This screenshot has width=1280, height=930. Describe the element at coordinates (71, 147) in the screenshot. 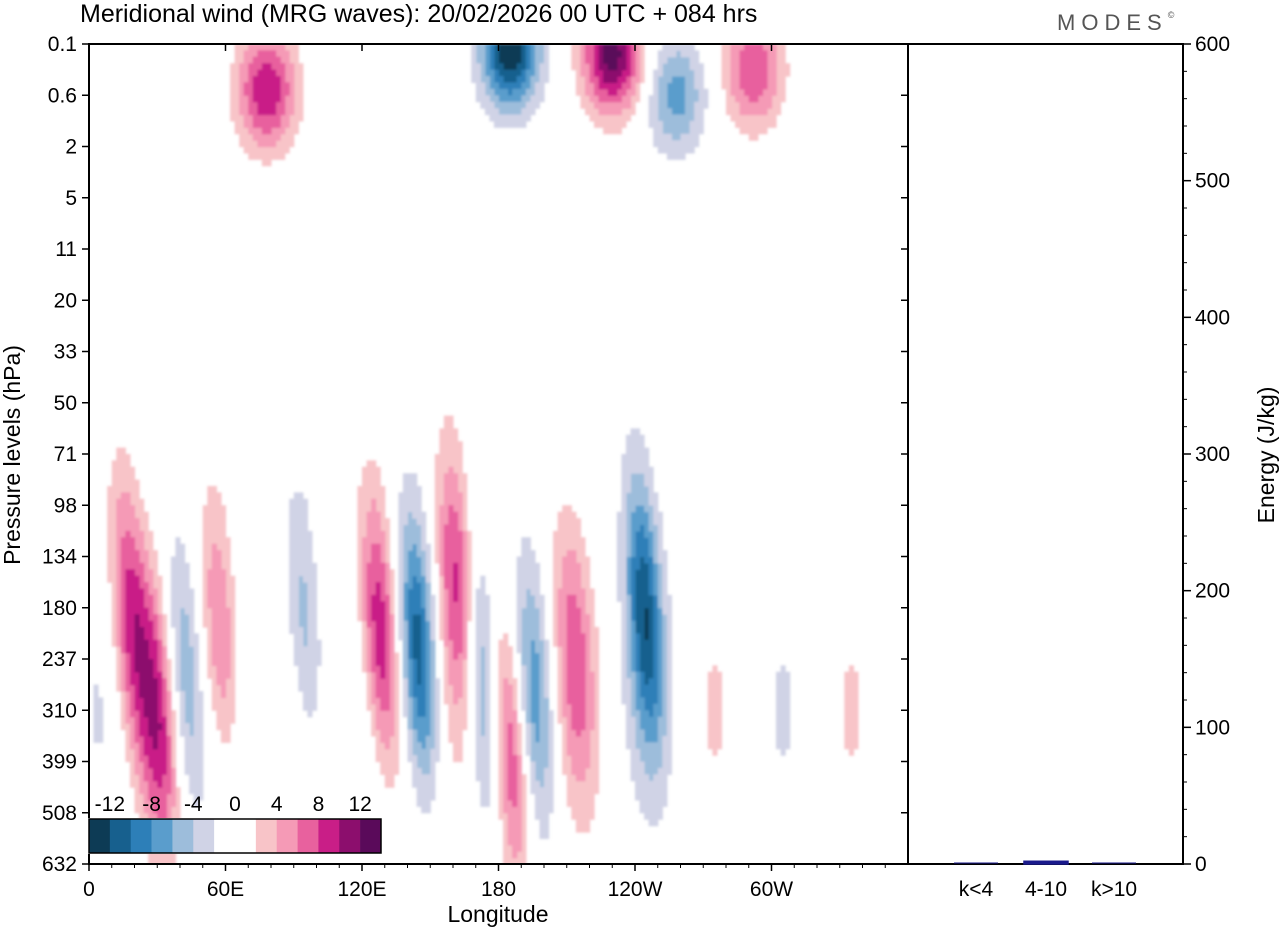

I see `y-tick-label: 2` at that location.